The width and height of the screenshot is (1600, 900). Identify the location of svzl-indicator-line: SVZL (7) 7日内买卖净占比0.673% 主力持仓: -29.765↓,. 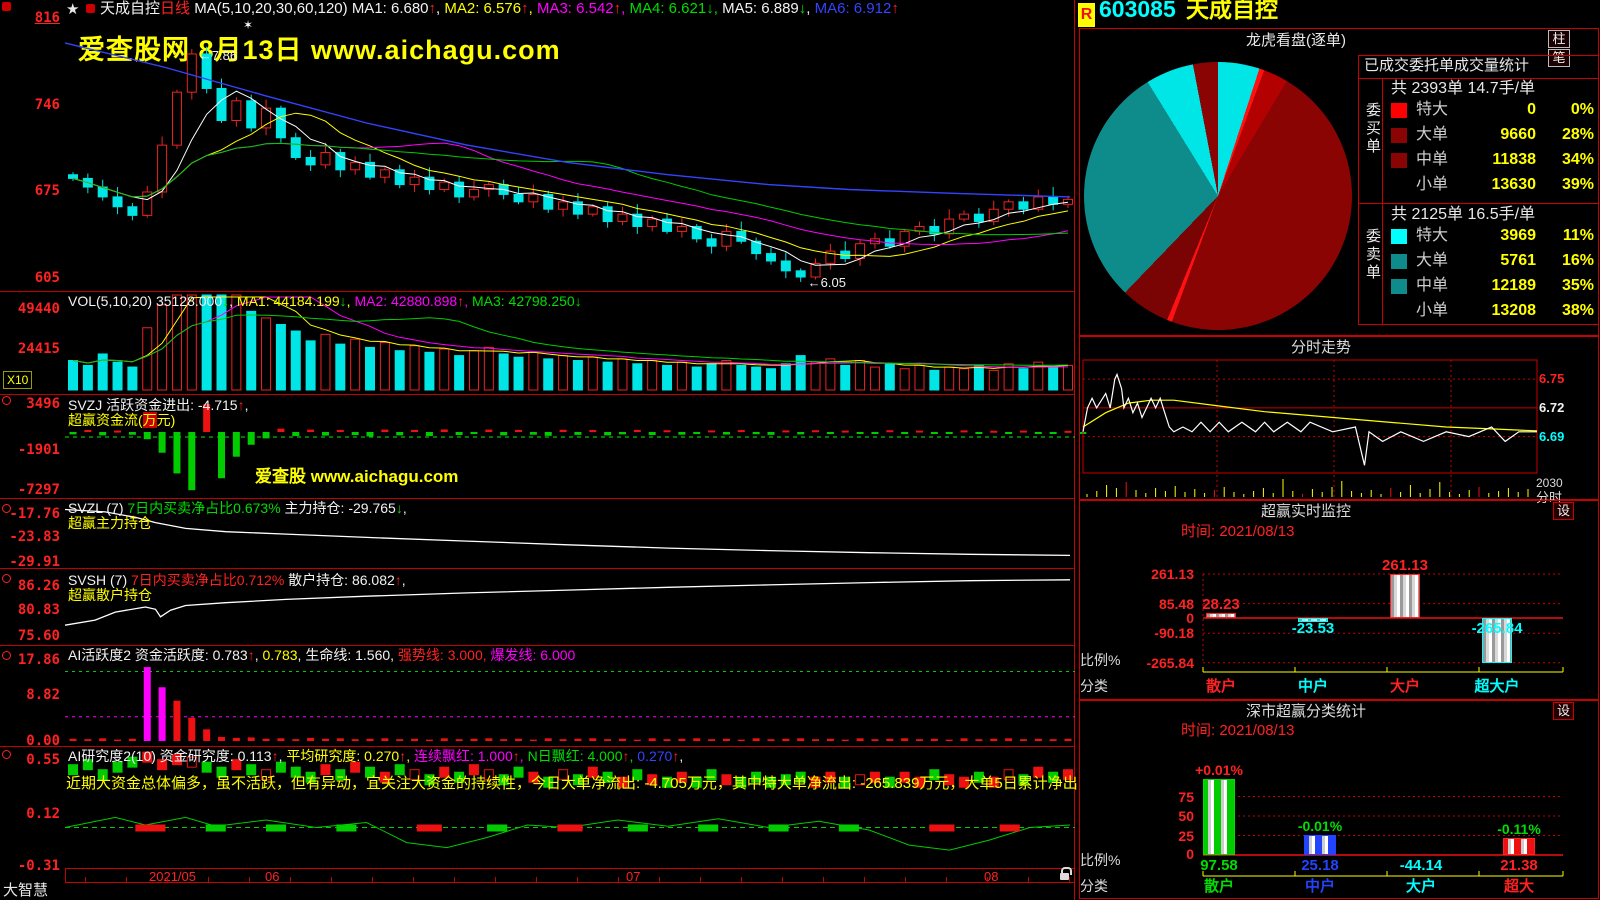
(237, 508).